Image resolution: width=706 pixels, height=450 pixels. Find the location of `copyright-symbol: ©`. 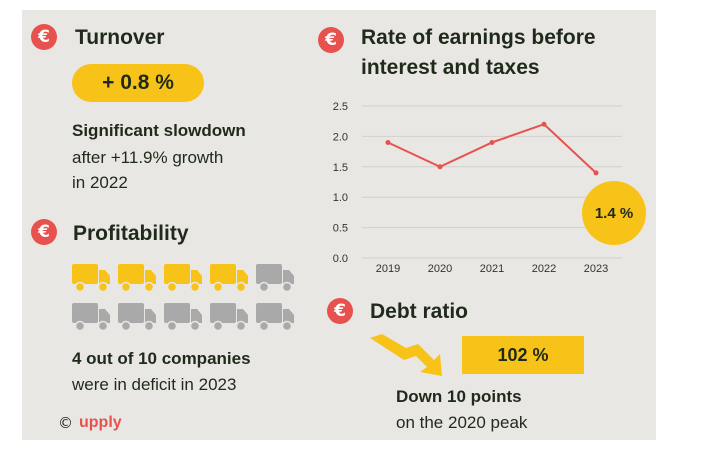

copyright-symbol: © is located at coordinates (65, 423).